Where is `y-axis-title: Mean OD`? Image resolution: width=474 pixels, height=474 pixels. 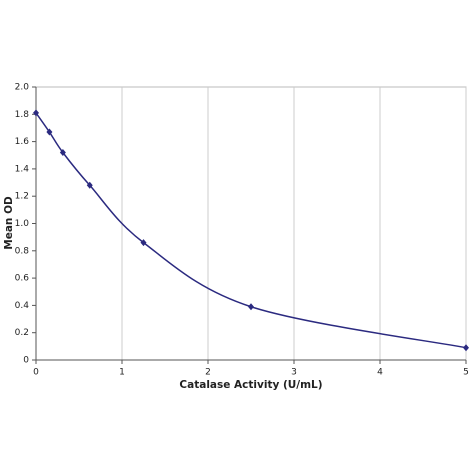 y-axis-title: Mean OD is located at coordinates (9, 223).